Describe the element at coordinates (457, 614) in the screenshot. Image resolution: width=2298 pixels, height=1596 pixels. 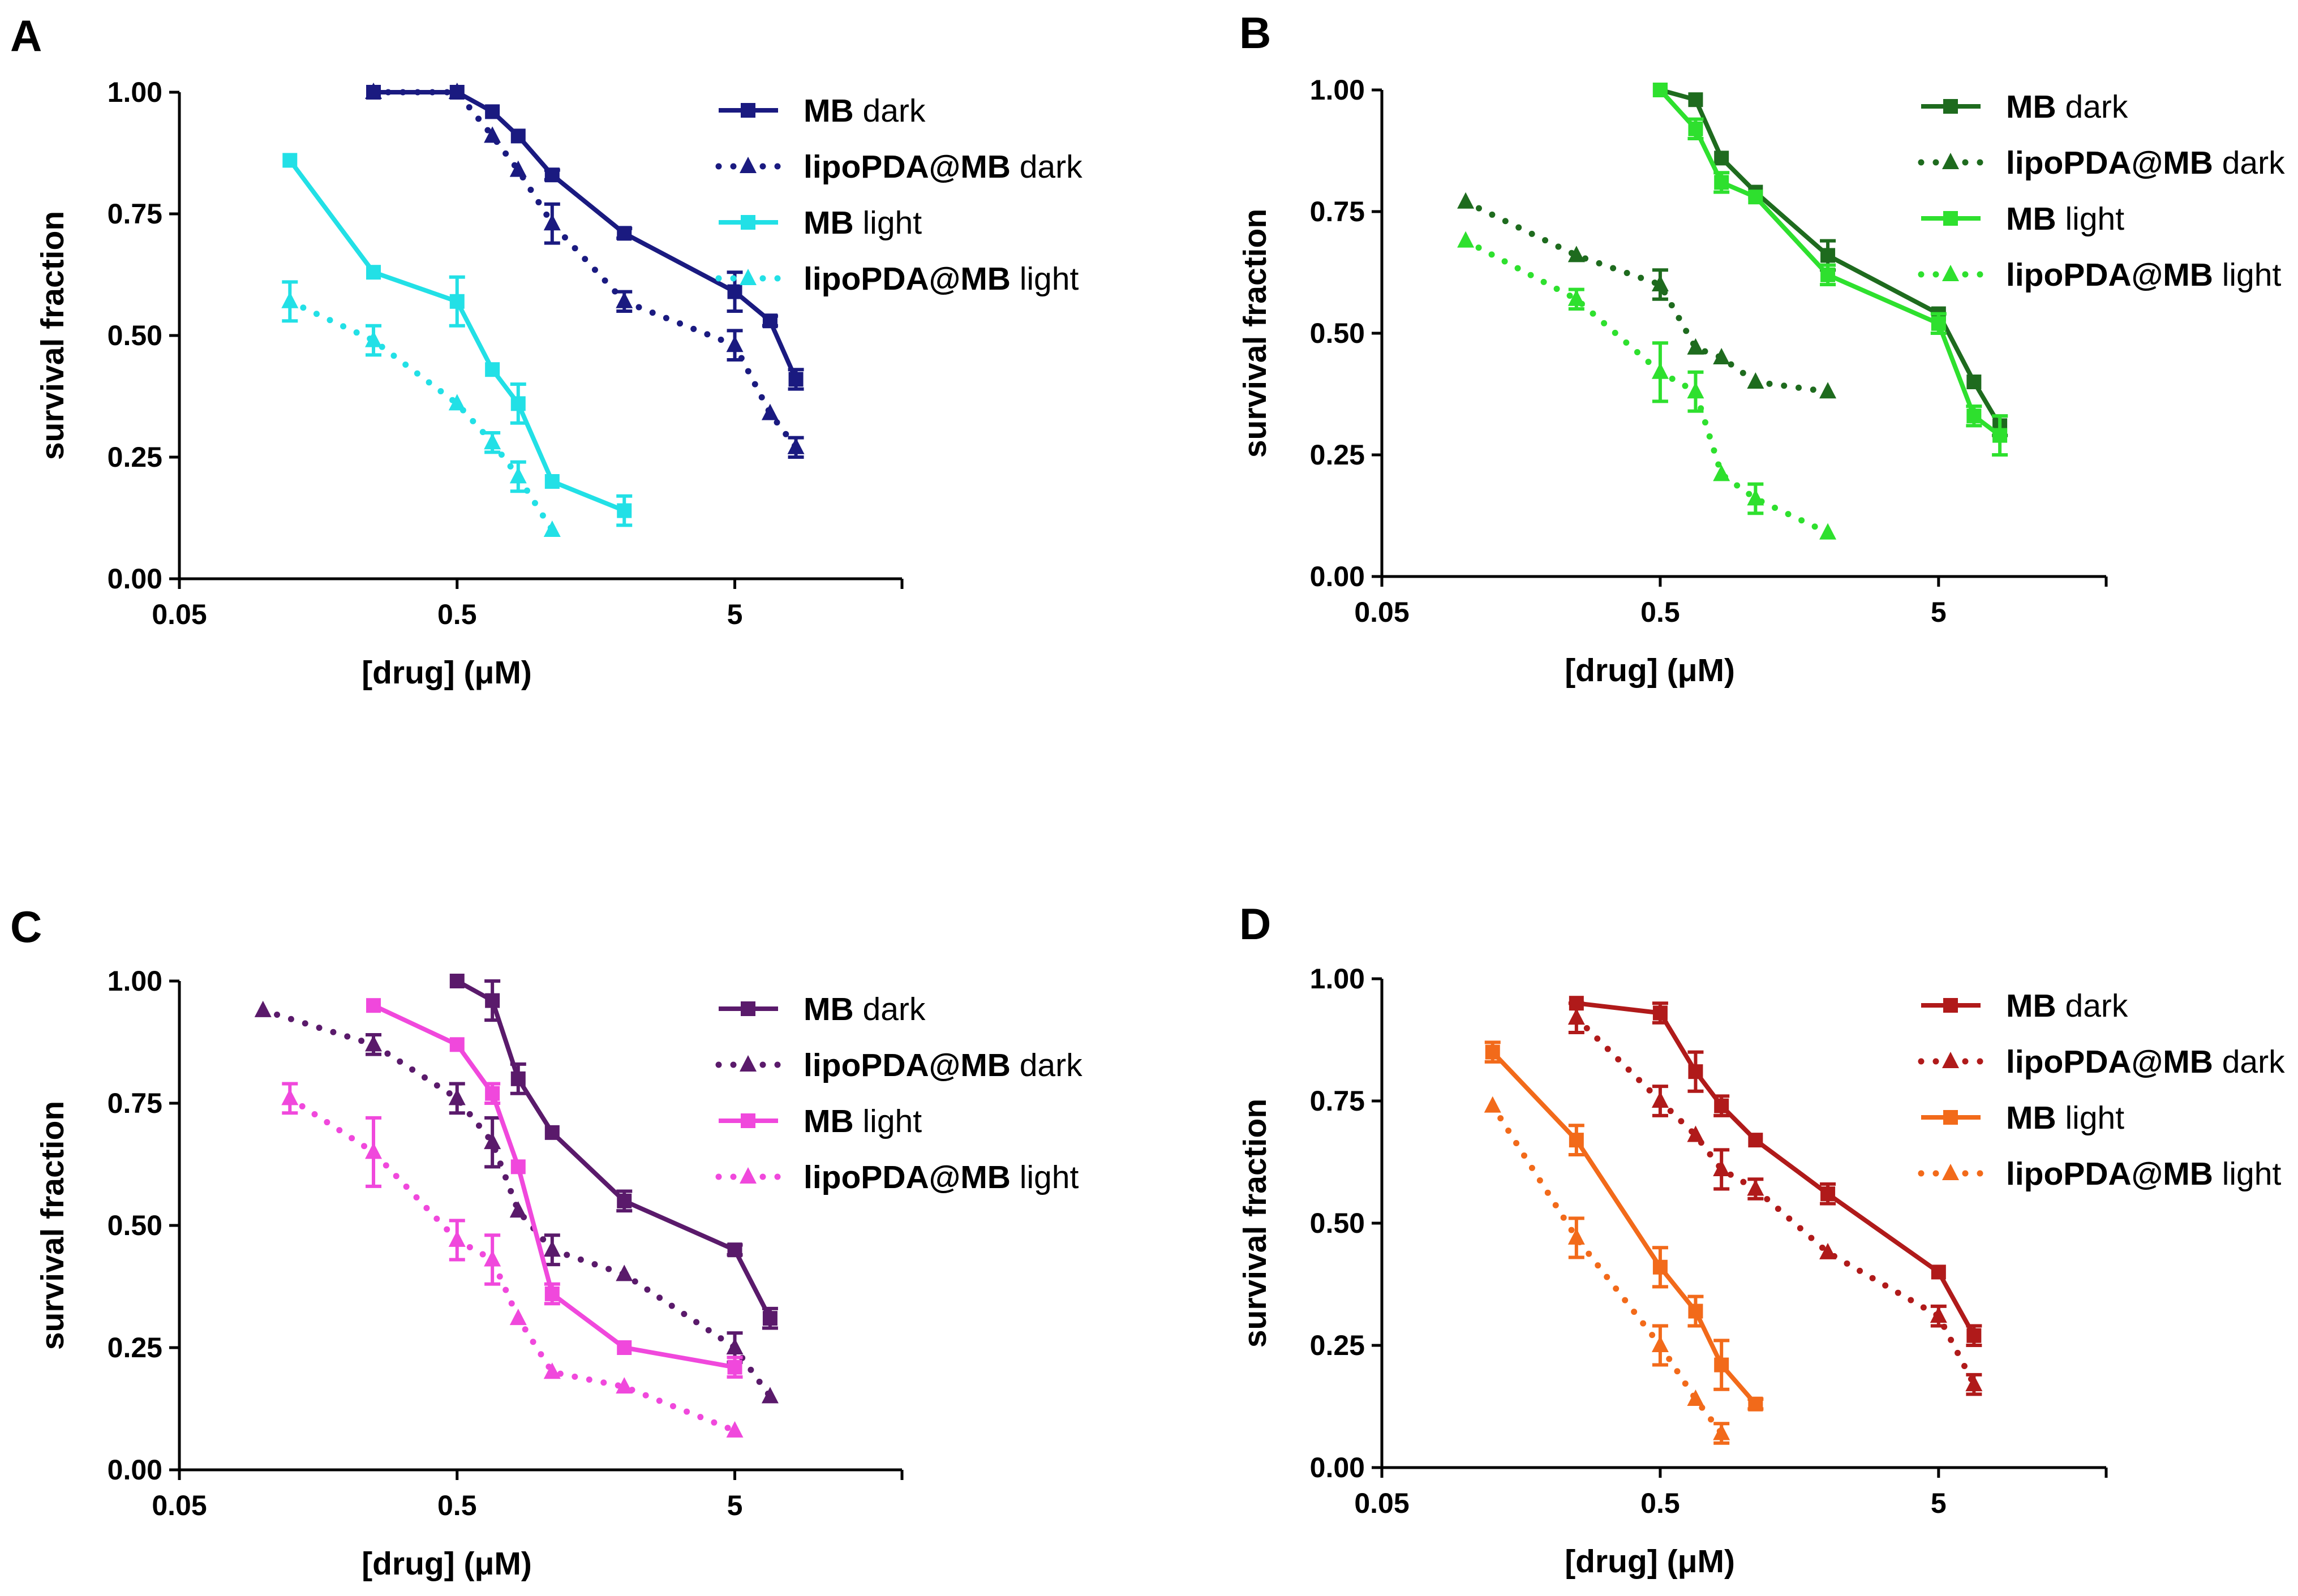
I see `x-tick-label: 0.5` at that location.